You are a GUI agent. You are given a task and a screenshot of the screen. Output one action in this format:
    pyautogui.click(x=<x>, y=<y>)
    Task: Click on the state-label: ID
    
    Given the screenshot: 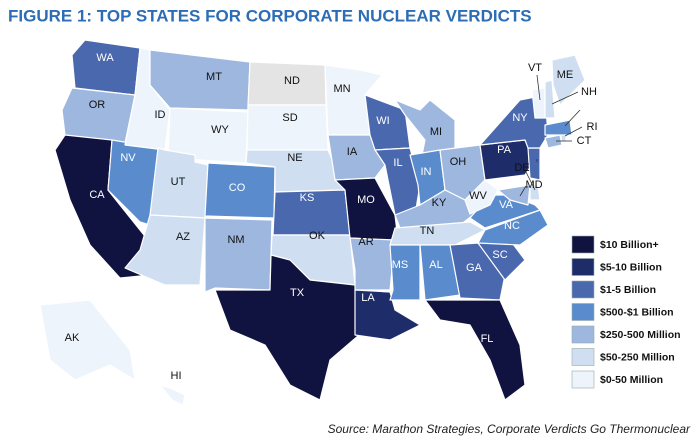 What is the action you would take?
    pyautogui.click(x=160, y=115)
    